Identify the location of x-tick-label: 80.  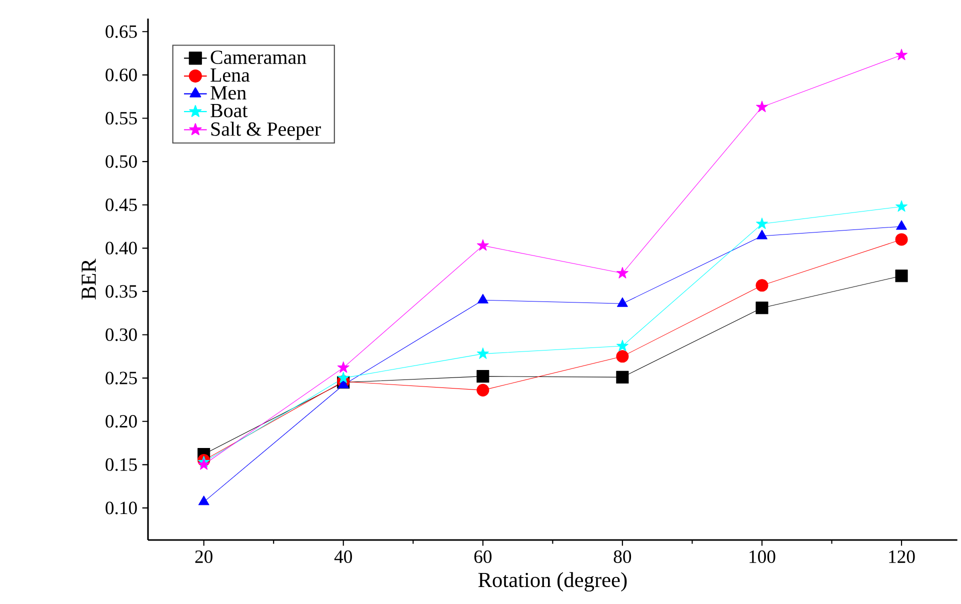
(623, 557).